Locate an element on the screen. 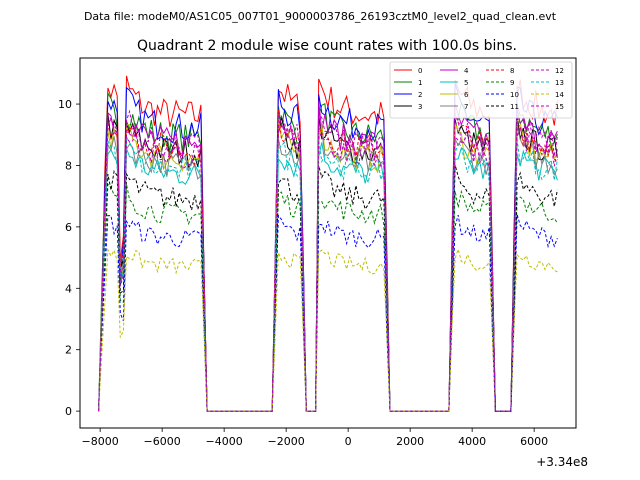 This screenshot has height=480, width=640. legend-label-1: 1 is located at coordinates (420, 83).